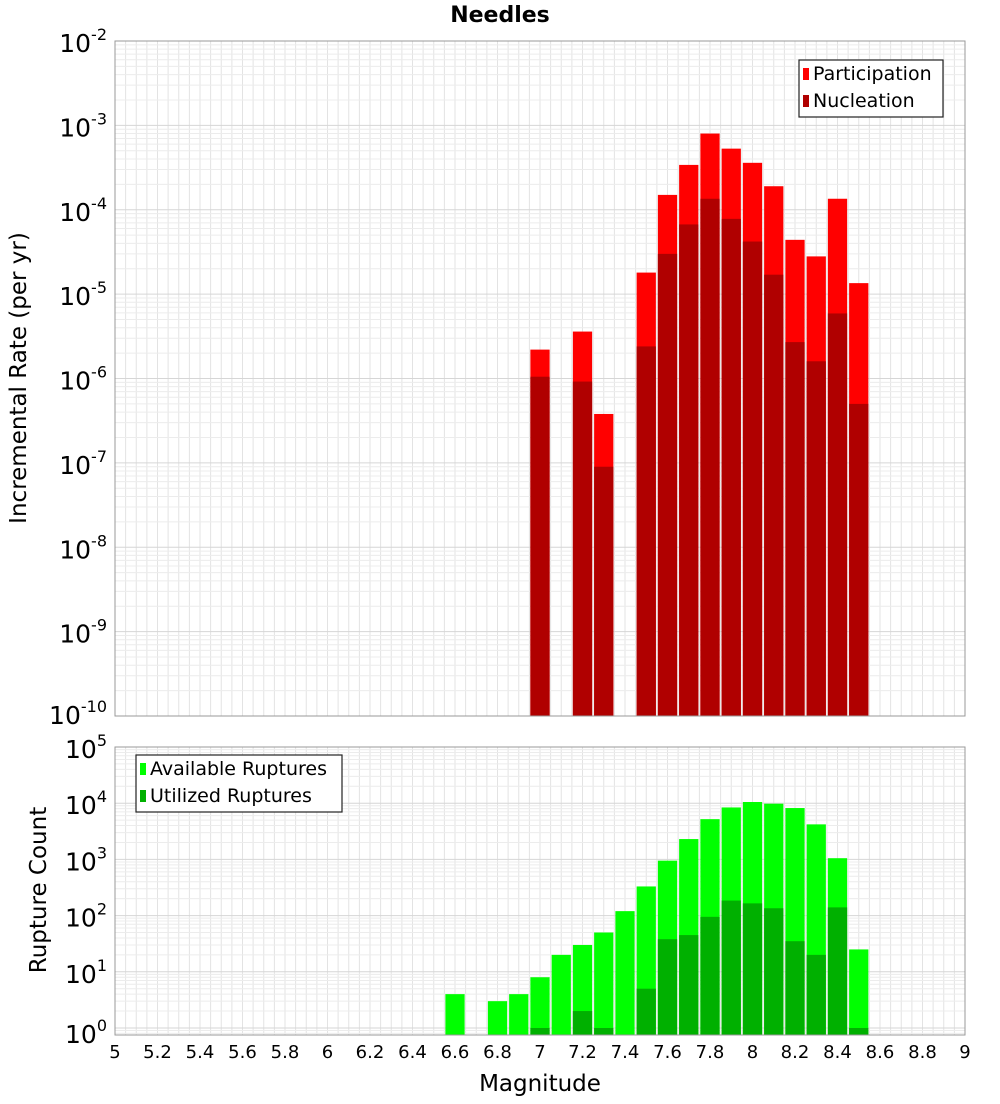 Image resolution: width=1000 pixels, height=1104 pixels. Describe the element at coordinates (922, 1052) in the screenshot. I see `x-tick-label: 8.8` at that location.